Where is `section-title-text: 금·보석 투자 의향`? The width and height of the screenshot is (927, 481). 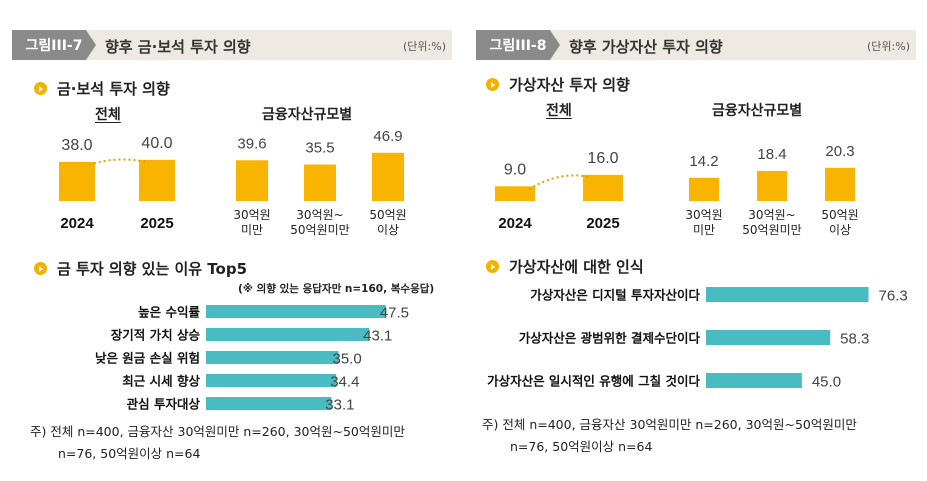 section-title-text: 금·보석 투자 의향 is located at coordinates (113, 89).